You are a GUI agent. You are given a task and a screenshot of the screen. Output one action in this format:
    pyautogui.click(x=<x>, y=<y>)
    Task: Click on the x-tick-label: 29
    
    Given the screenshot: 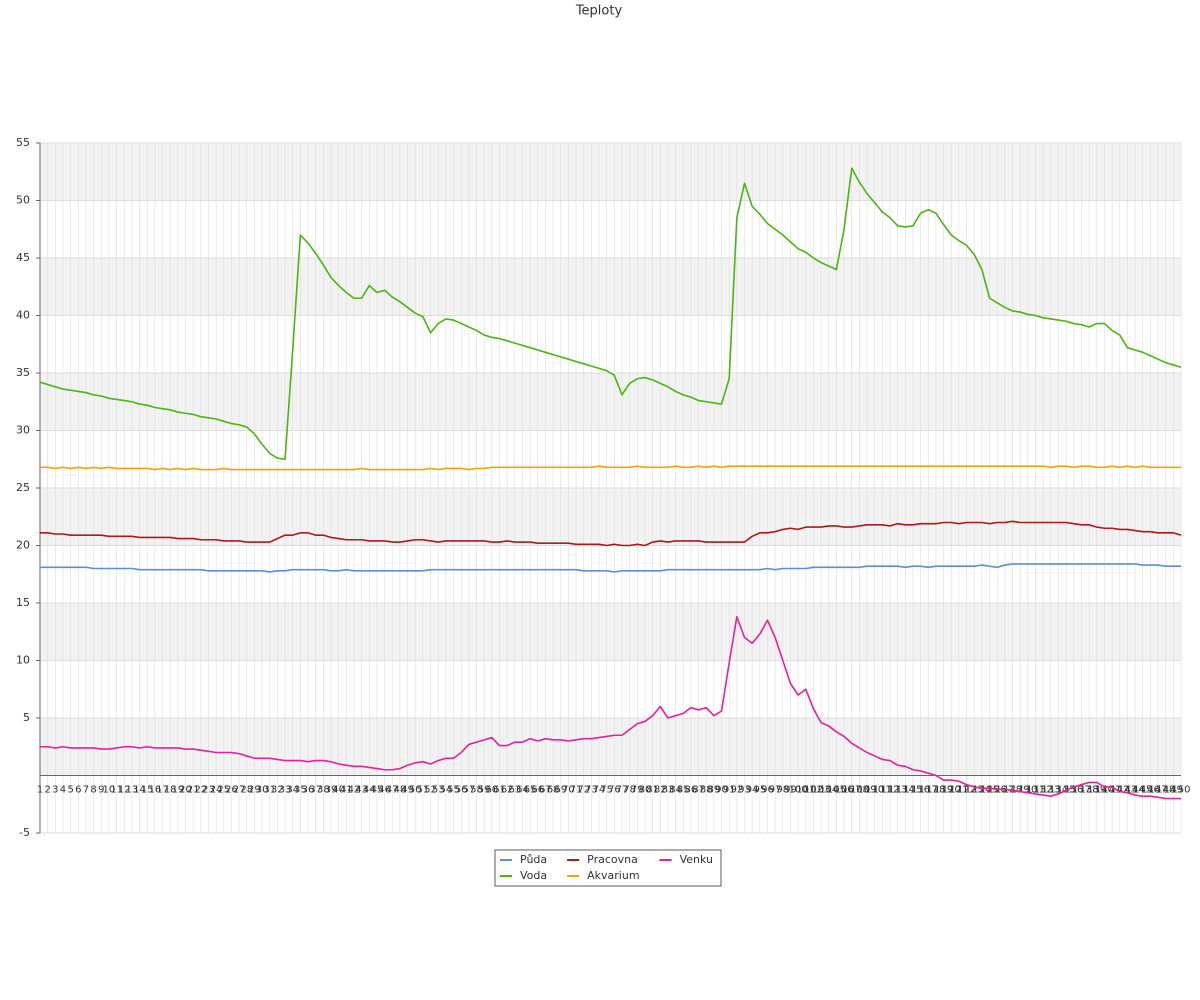 What is the action you would take?
    pyautogui.click(x=254, y=790)
    